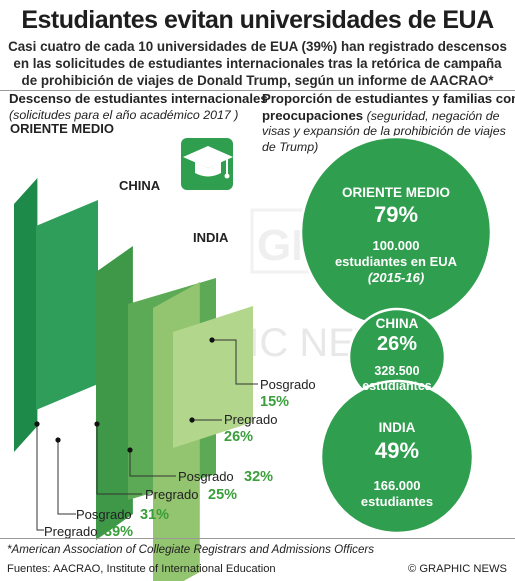  I want to click on bubble-name-oriente-medio: ORIENTE MEDIO, so click(396, 192).